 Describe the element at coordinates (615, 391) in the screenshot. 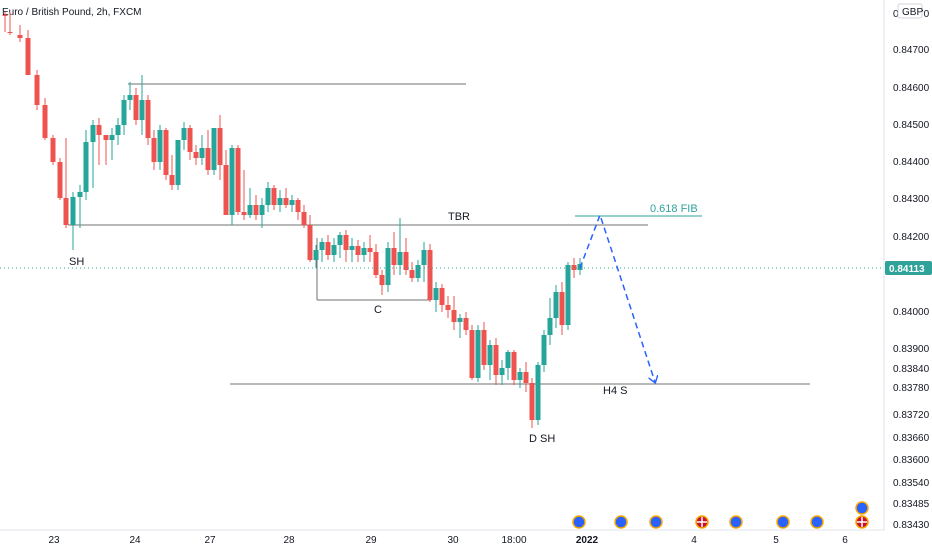

I see `h4s-label: H4 S` at that location.